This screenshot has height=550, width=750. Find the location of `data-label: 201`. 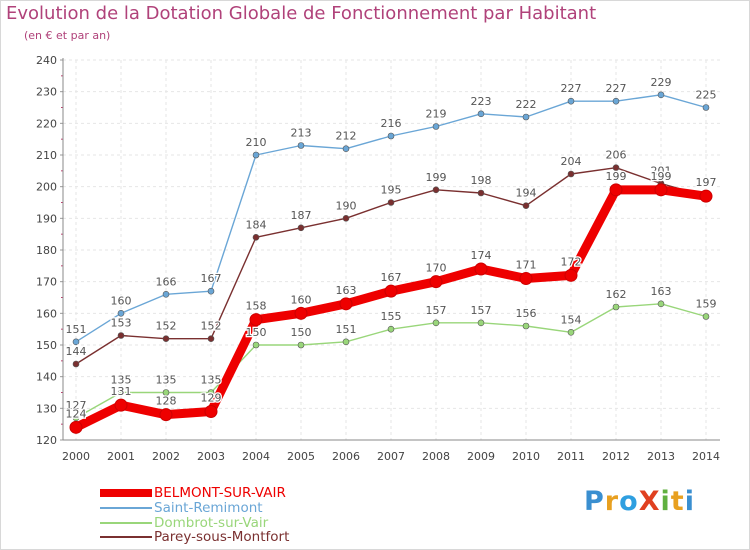

data-label: 201 is located at coordinates (661, 171).